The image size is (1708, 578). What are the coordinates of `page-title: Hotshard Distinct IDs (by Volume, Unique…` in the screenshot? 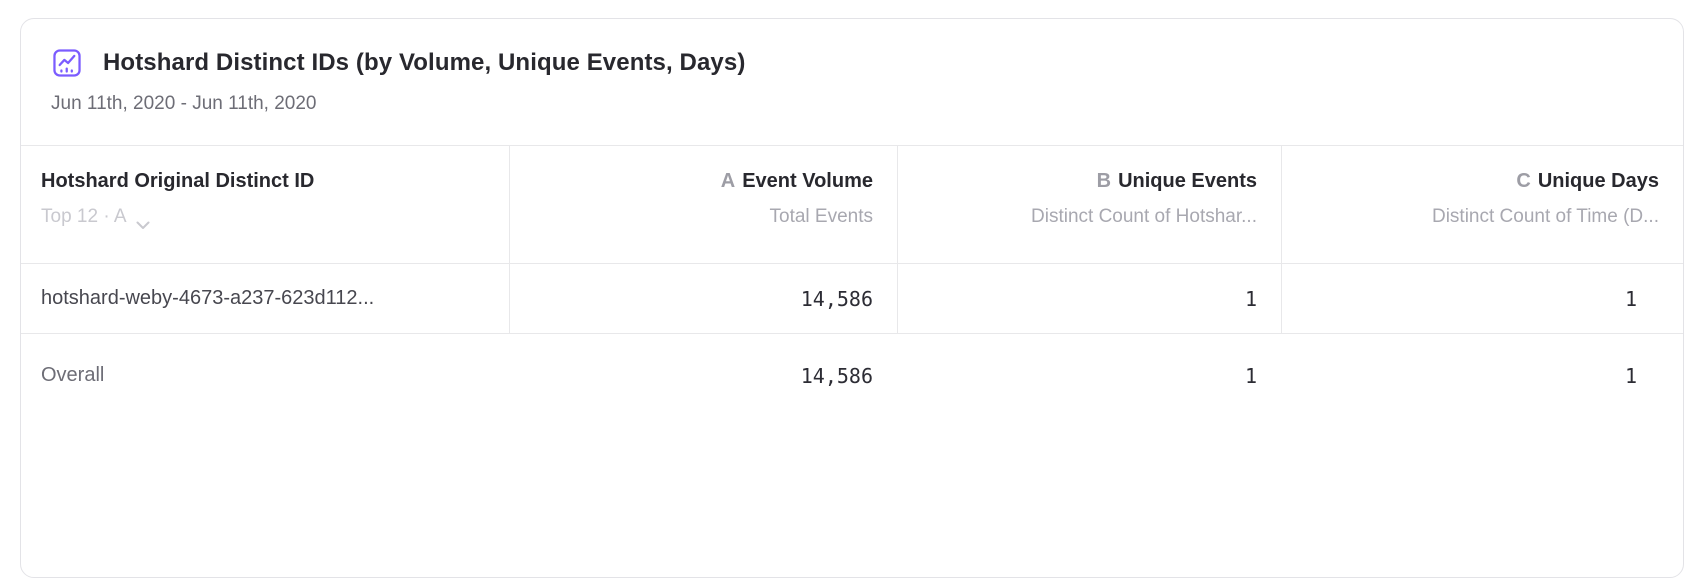 It's located at (424, 62).